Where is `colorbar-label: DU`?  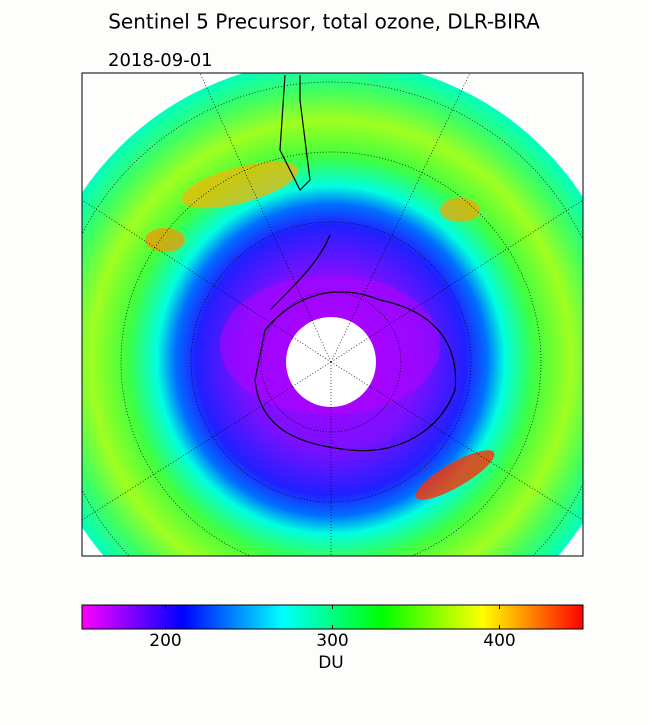
colorbar-label: DU is located at coordinates (331, 663).